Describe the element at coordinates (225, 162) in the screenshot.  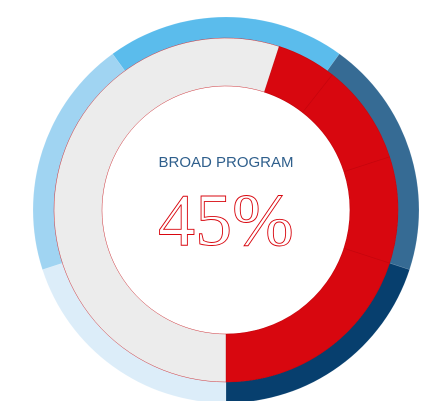
I see `chart-title: BROAD PROGRAM` at that location.